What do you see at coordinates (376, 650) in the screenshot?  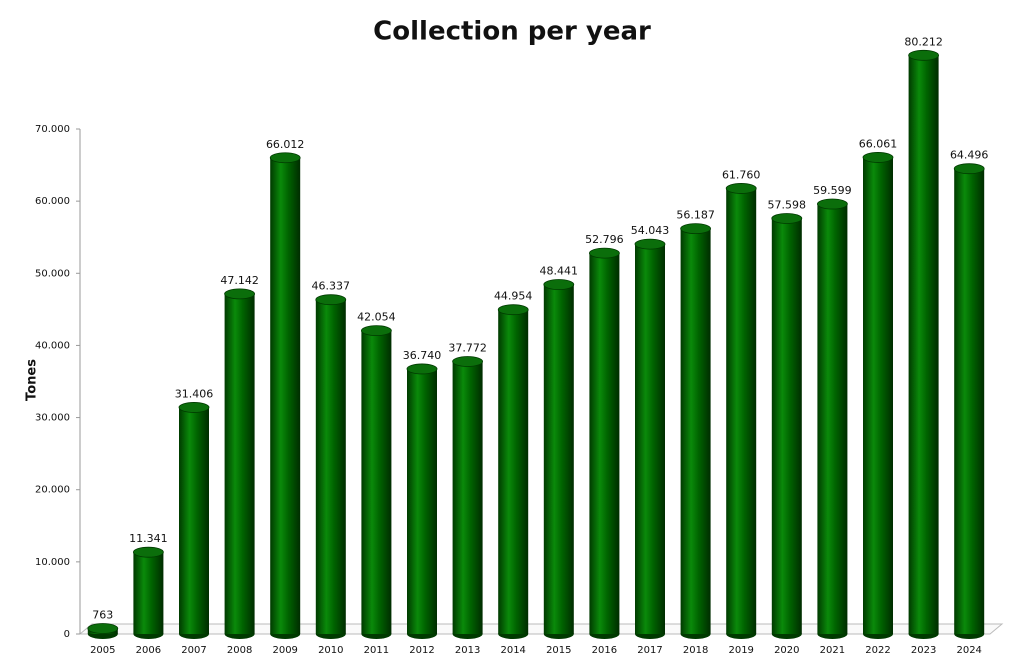 I see `x-tick-label: 2011` at bounding box center [376, 650].